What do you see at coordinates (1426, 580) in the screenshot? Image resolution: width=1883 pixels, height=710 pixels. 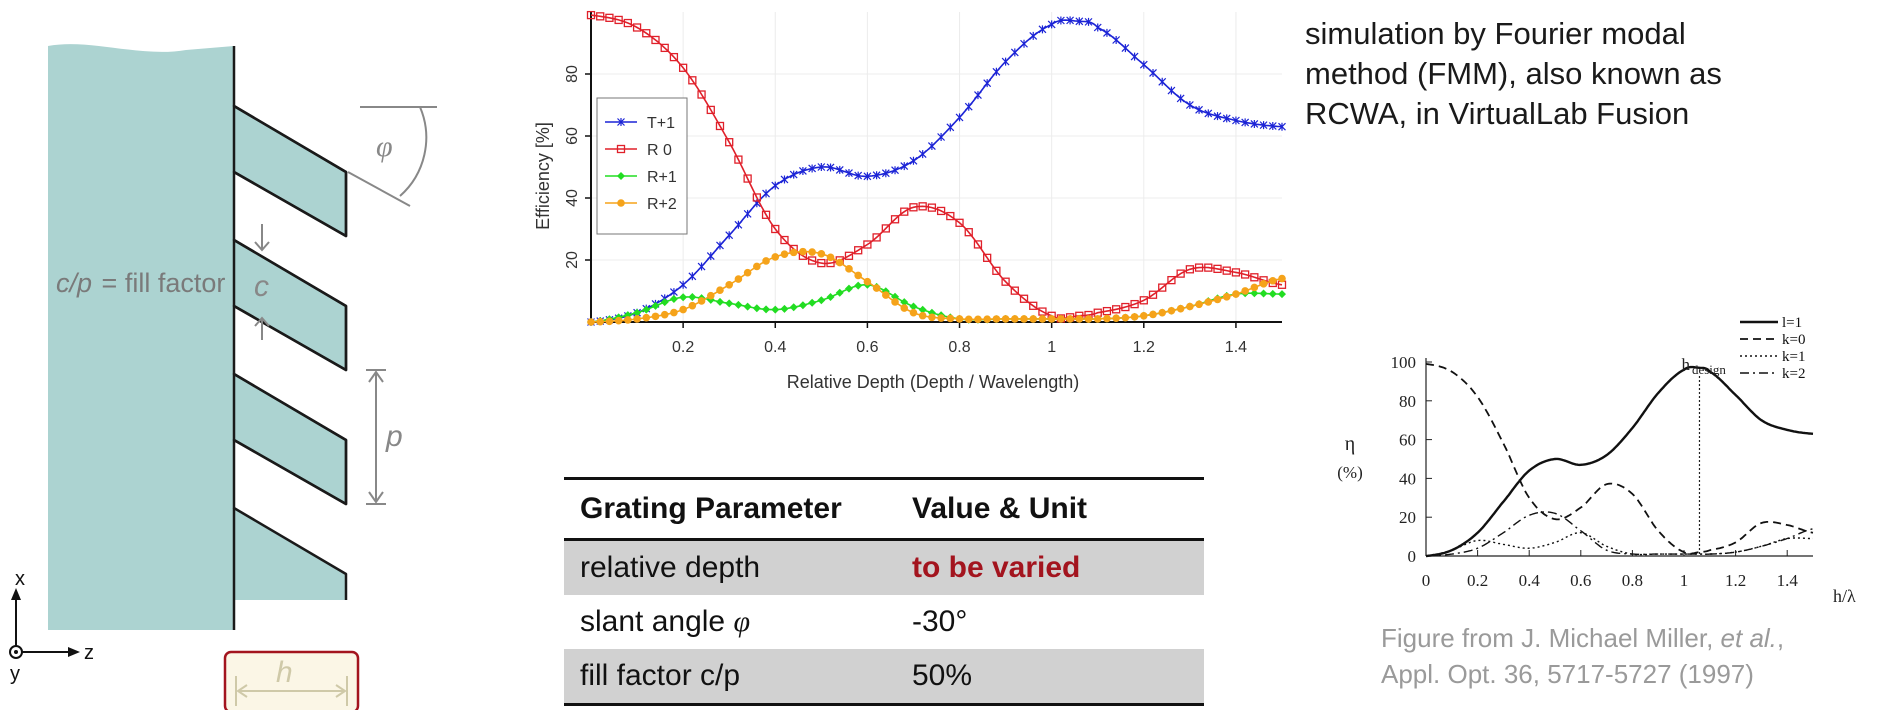 I see `chart2-x-tick-label: 0` at bounding box center [1426, 580].